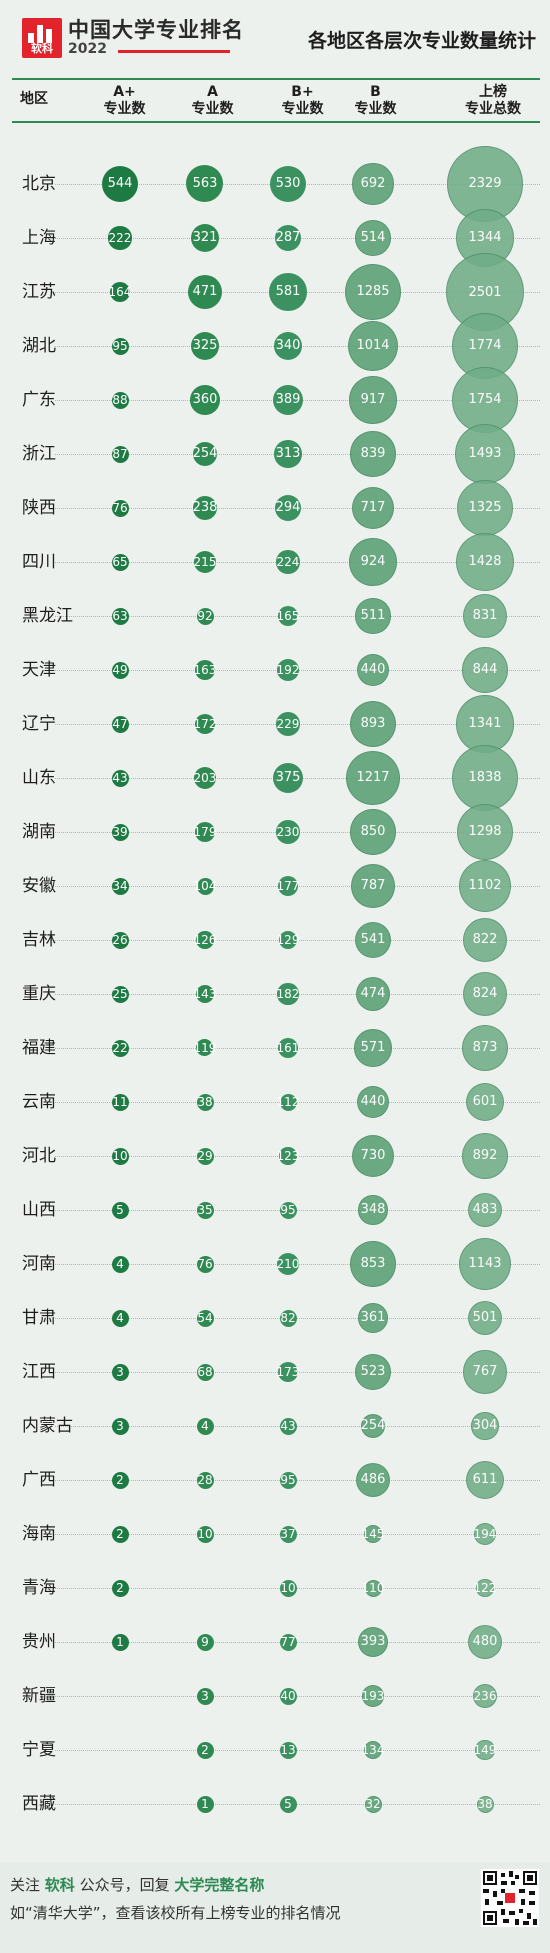 The height and width of the screenshot is (1953, 550). I want to click on header-col-bplus: B+ 专业数, so click(302, 100).